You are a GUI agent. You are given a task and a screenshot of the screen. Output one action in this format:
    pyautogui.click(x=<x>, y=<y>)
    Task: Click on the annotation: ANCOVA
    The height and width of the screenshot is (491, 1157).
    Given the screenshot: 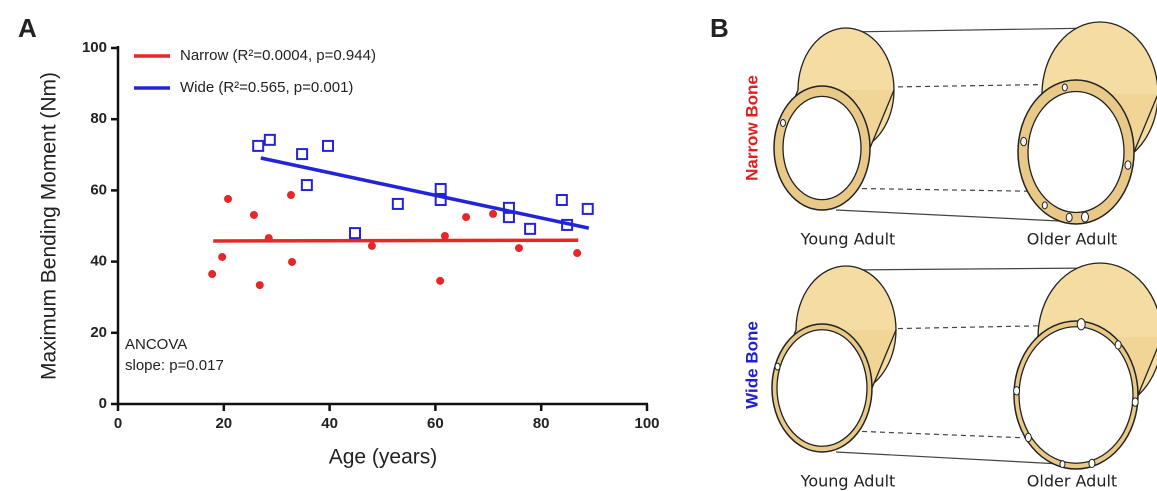 What is the action you would take?
    pyautogui.click(x=156, y=344)
    